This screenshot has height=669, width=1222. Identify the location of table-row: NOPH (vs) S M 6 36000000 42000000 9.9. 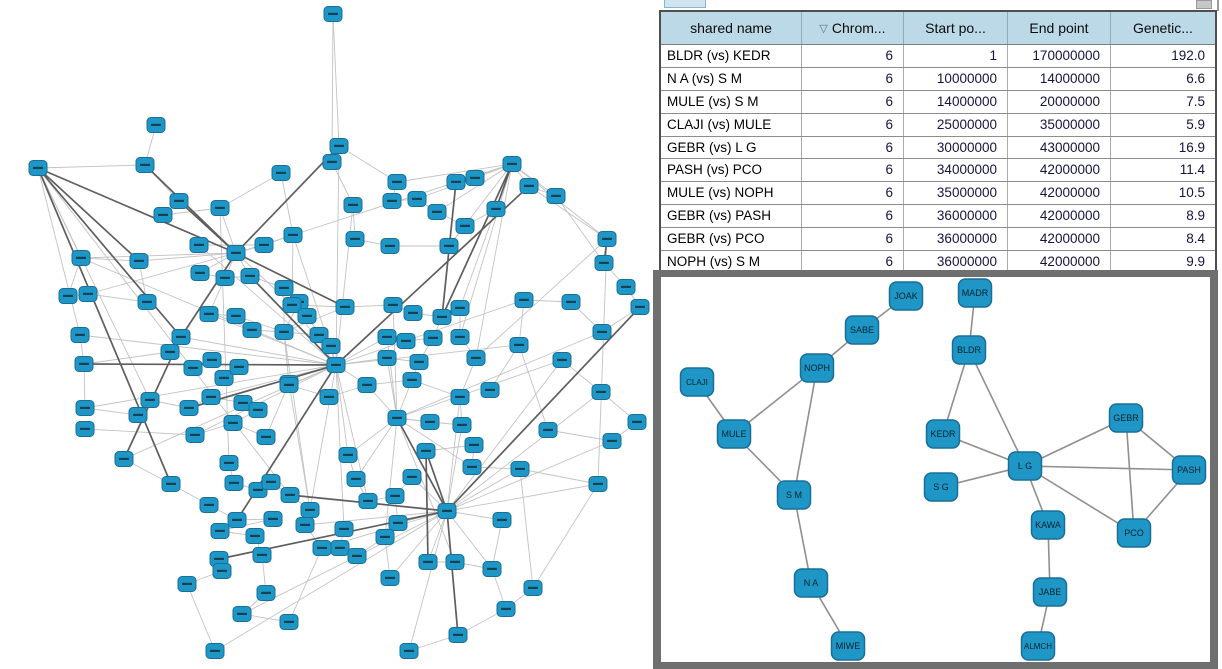
(938, 262).